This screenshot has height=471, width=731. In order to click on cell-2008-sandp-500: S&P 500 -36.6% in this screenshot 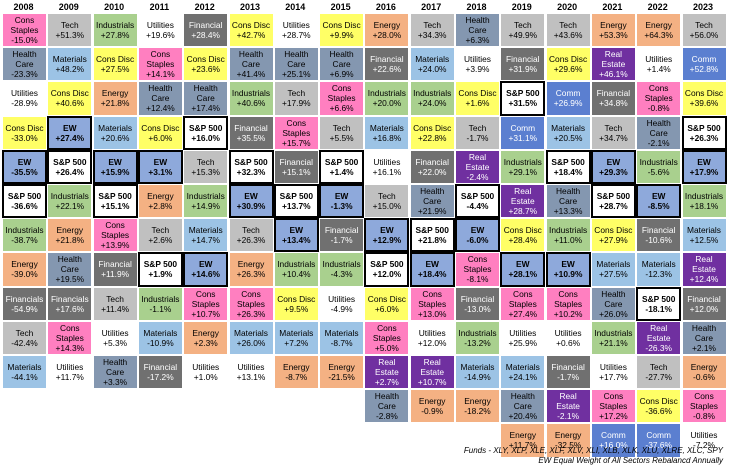, I will do `click(24, 201)`.